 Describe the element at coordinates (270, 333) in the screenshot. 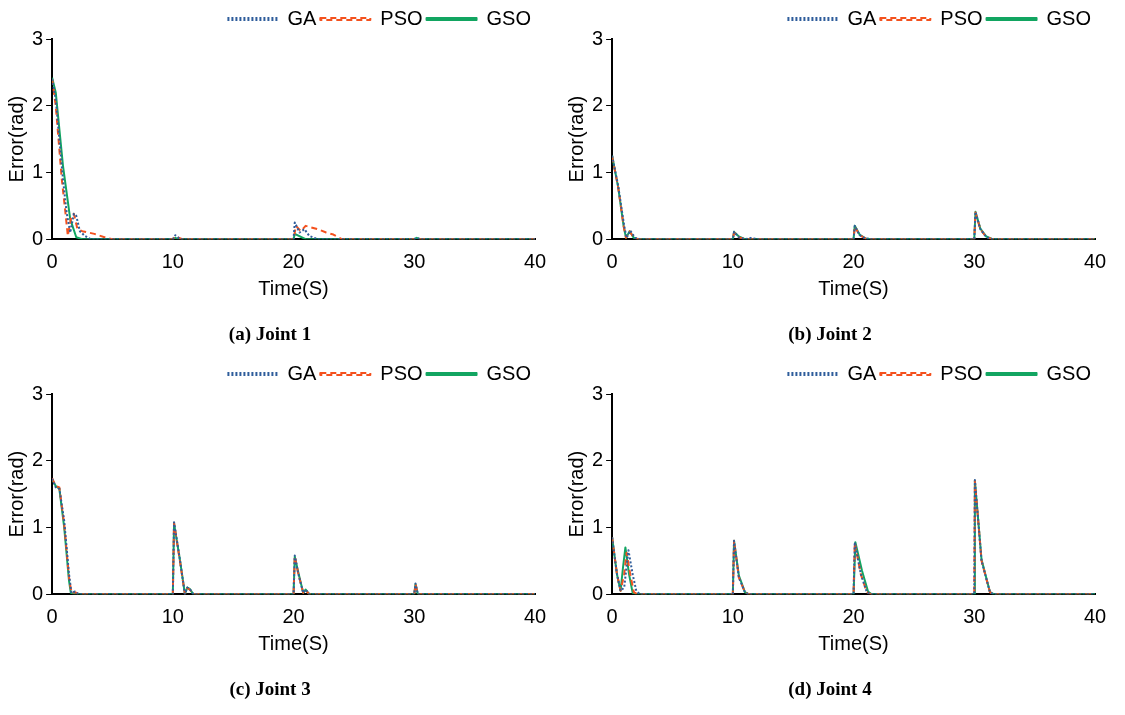

I see `text: (a) Joint 1` at that location.